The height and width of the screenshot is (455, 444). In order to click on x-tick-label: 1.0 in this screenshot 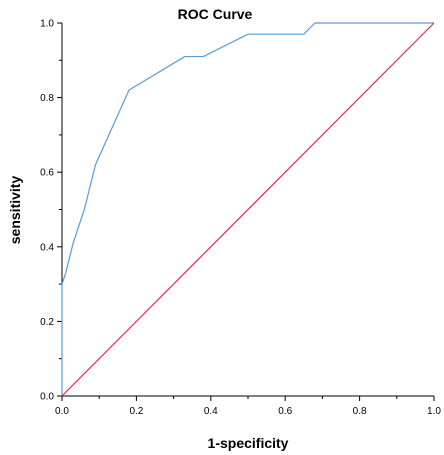, I will do `click(434, 411)`.